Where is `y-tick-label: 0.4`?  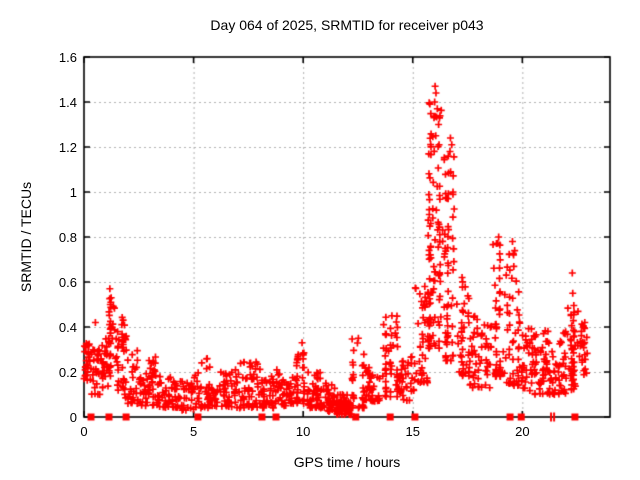
y-tick-label: 0.4 is located at coordinates (67, 327).